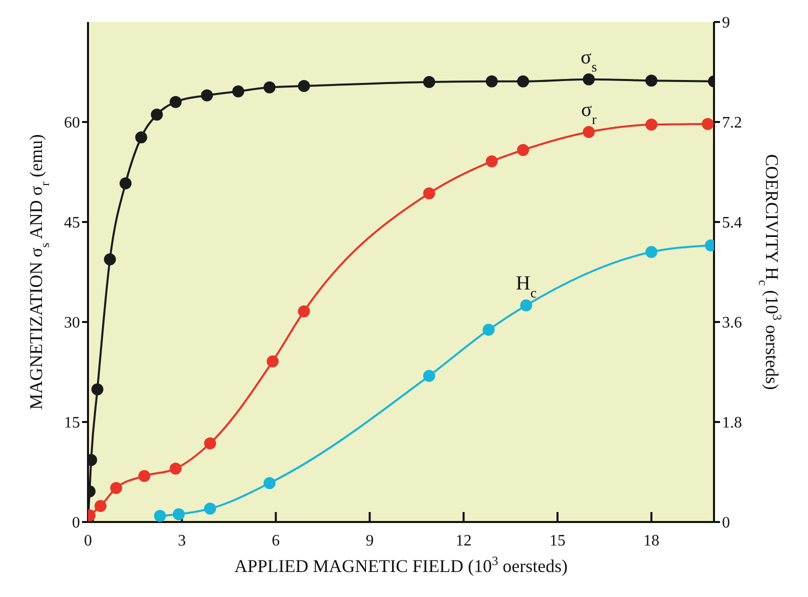 The image size is (808, 597). Describe the element at coordinates (732, 123) in the screenshot. I see `y2-tick-label: 7.2` at that location.